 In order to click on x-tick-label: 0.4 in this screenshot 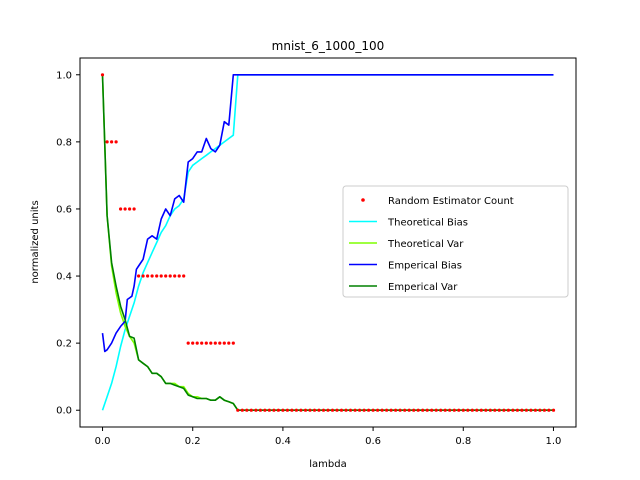, I will do `click(283, 441)`.